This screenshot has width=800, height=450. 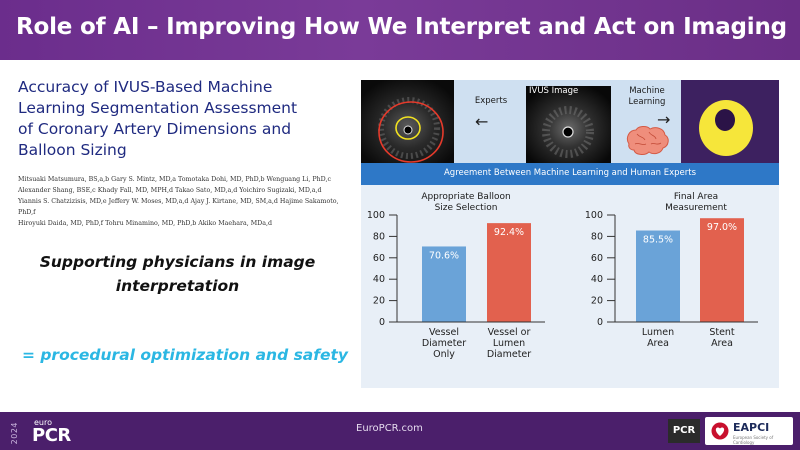 I want to click on eapci-logo: EAPCI European Society of Cardiology, so click(x=749, y=431).